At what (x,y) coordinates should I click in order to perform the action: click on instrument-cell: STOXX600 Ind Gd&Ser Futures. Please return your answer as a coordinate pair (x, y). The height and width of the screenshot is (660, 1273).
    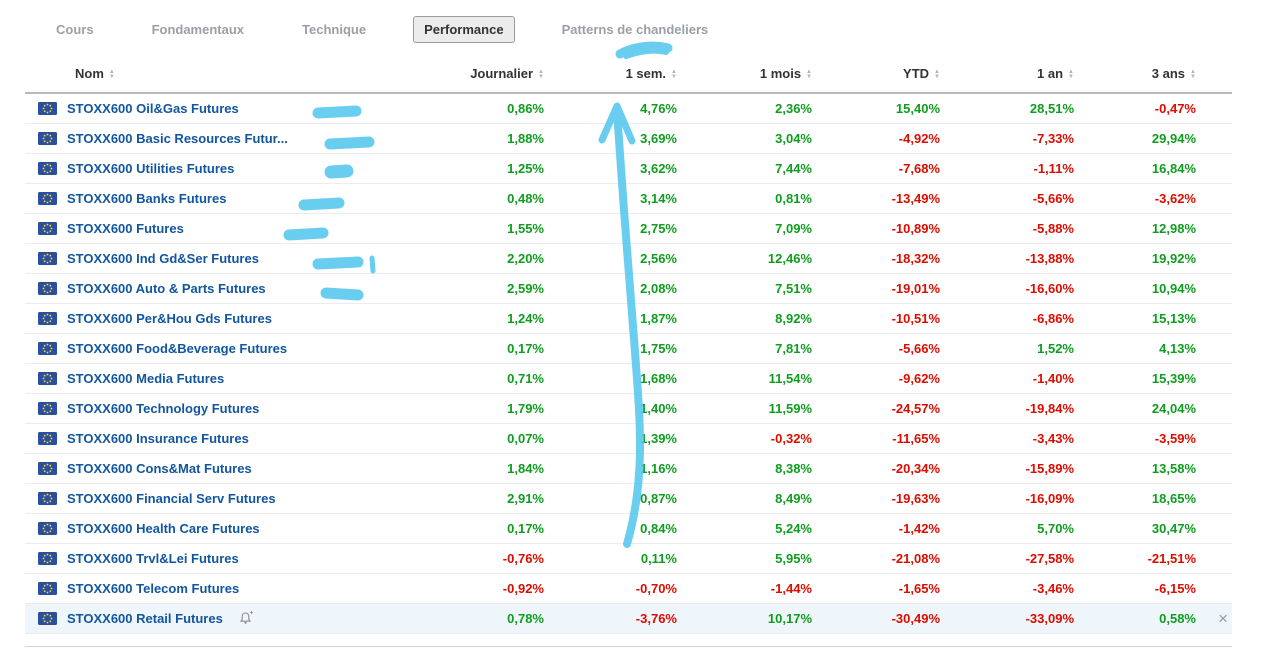
    Looking at the image, I should click on (227, 258).